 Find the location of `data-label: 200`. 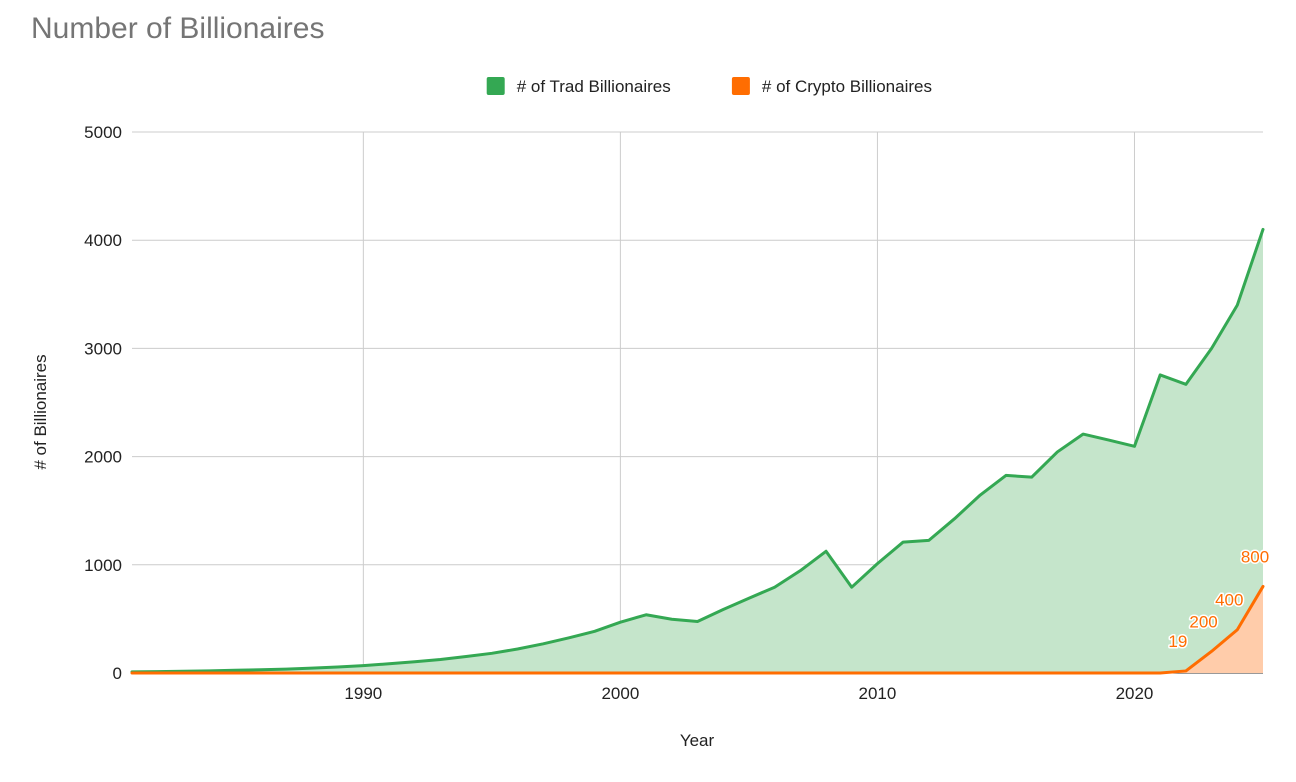

data-label: 200 is located at coordinates (1203, 621).